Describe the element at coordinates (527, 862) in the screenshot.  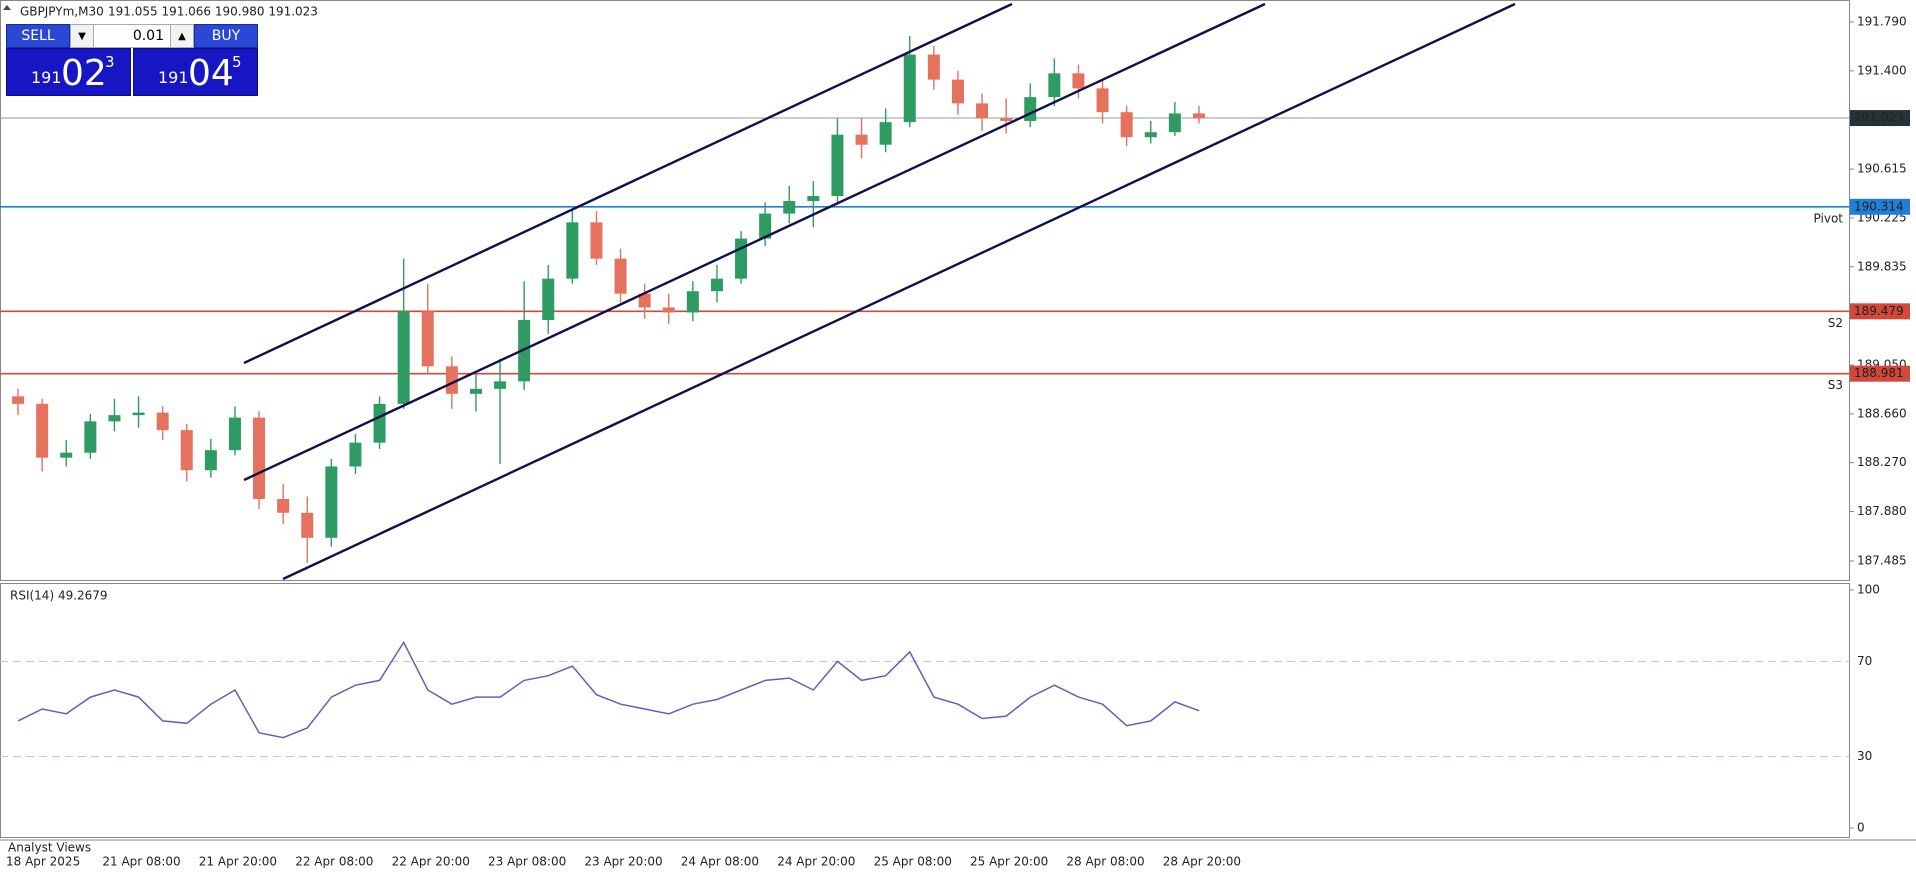
I see `x-tick-label: 23 Apr 08:00` at that location.